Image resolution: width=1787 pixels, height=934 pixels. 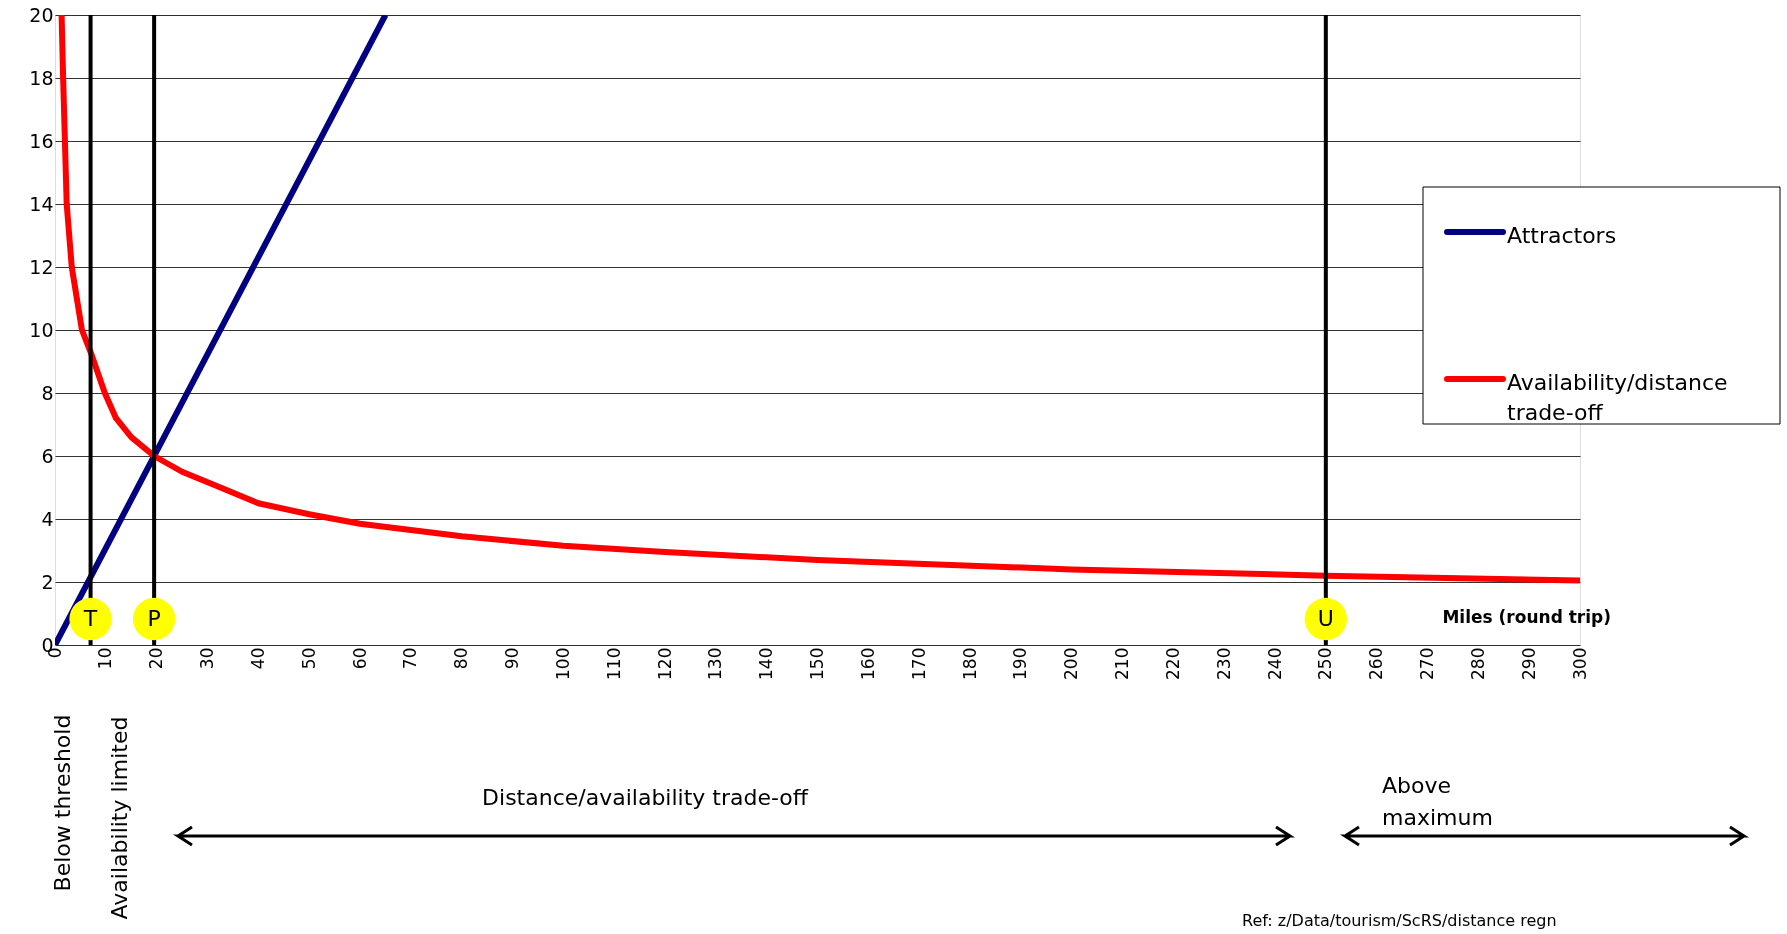 I want to click on x-tick-label: 230, so click(x=1223, y=663).